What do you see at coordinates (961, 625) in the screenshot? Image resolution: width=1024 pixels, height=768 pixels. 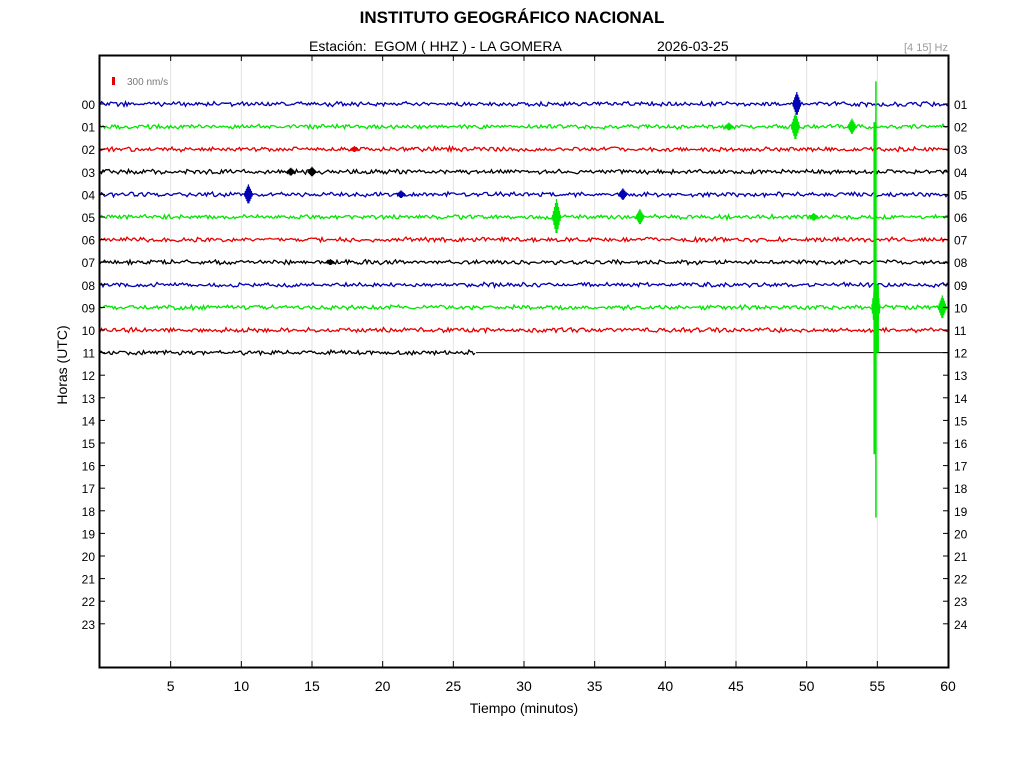 I see `y-tick-label-right: 24` at bounding box center [961, 625].